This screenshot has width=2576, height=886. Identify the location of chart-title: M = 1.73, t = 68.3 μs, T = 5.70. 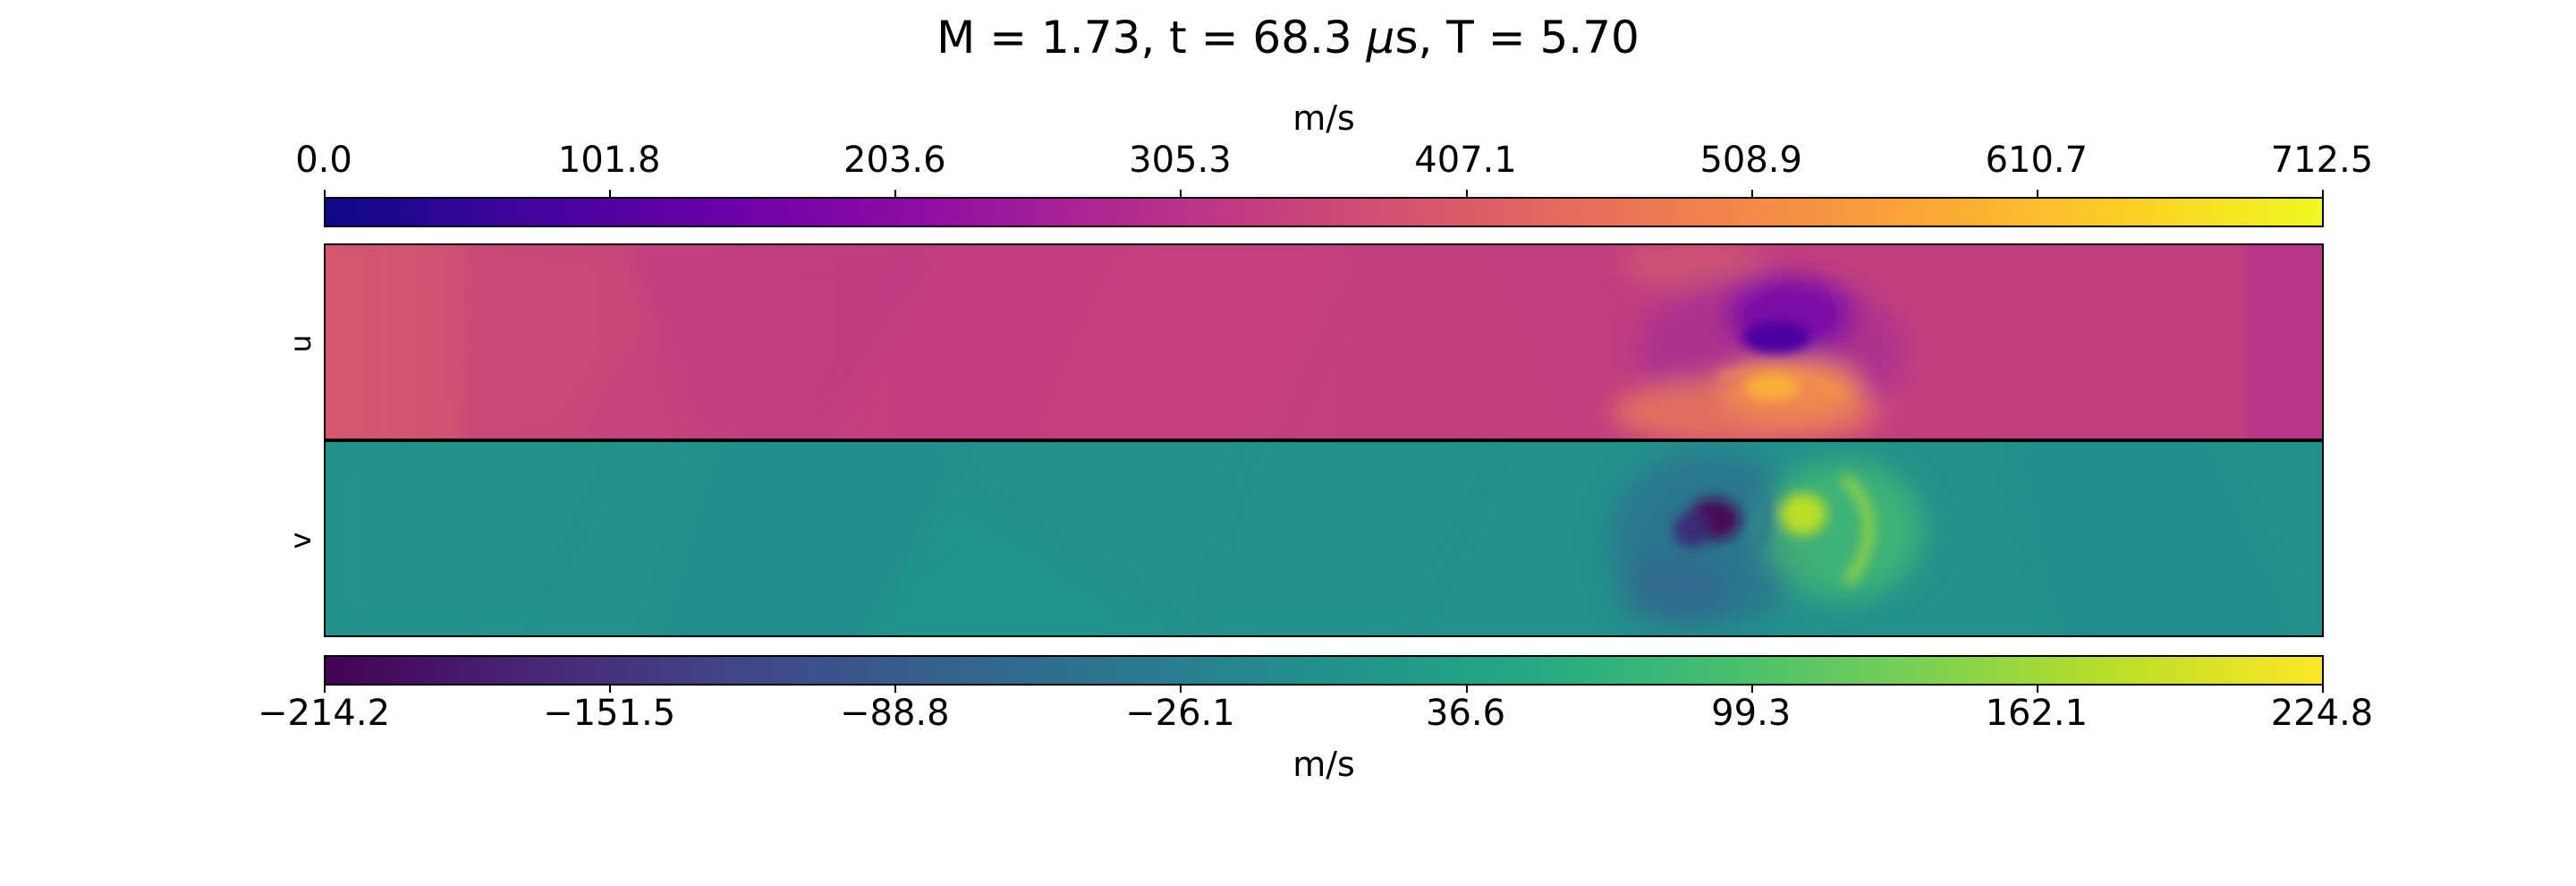
(1288, 38).